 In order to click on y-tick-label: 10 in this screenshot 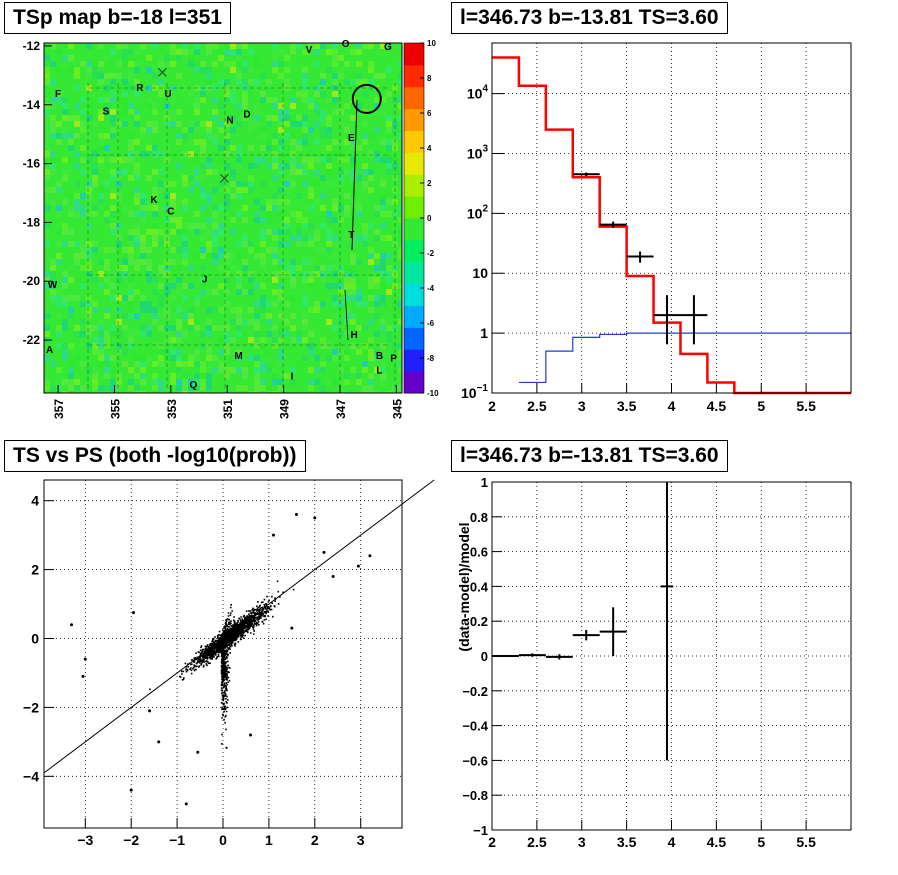, I will do `click(480, 273)`.